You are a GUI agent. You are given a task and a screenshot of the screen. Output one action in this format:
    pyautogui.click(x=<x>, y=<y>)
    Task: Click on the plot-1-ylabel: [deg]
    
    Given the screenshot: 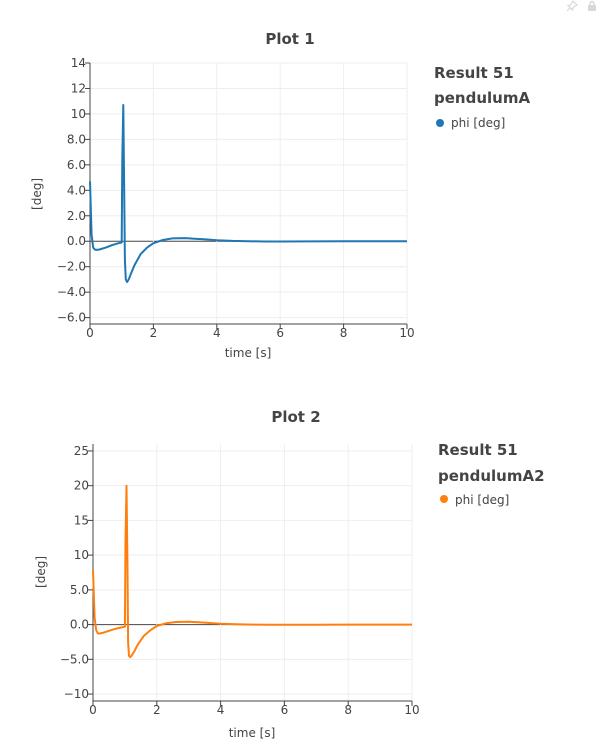 What is the action you would take?
    pyautogui.click(x=37, y=194)
    